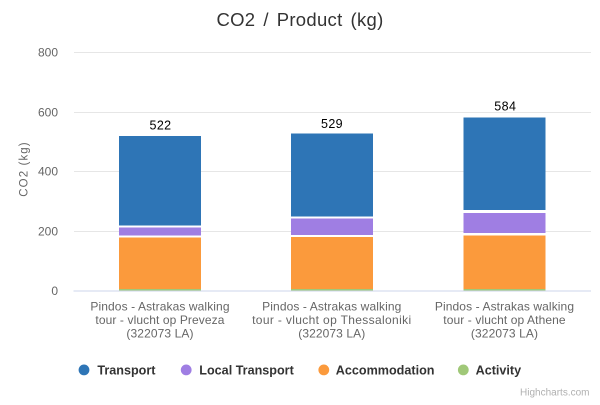 This screenshot has width=600, height=405. What do you see at coordinates (504, 320) in the screenshot?
I see `svg-text: tour - vlucht op Athene` at bounding box center [504, 320].